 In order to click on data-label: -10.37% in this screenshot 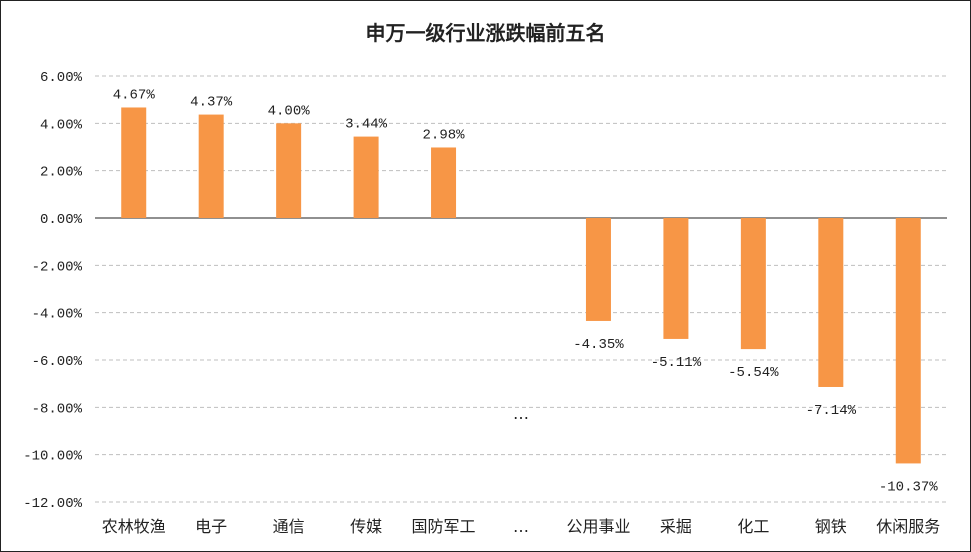, I will do `click(908, 487)`.